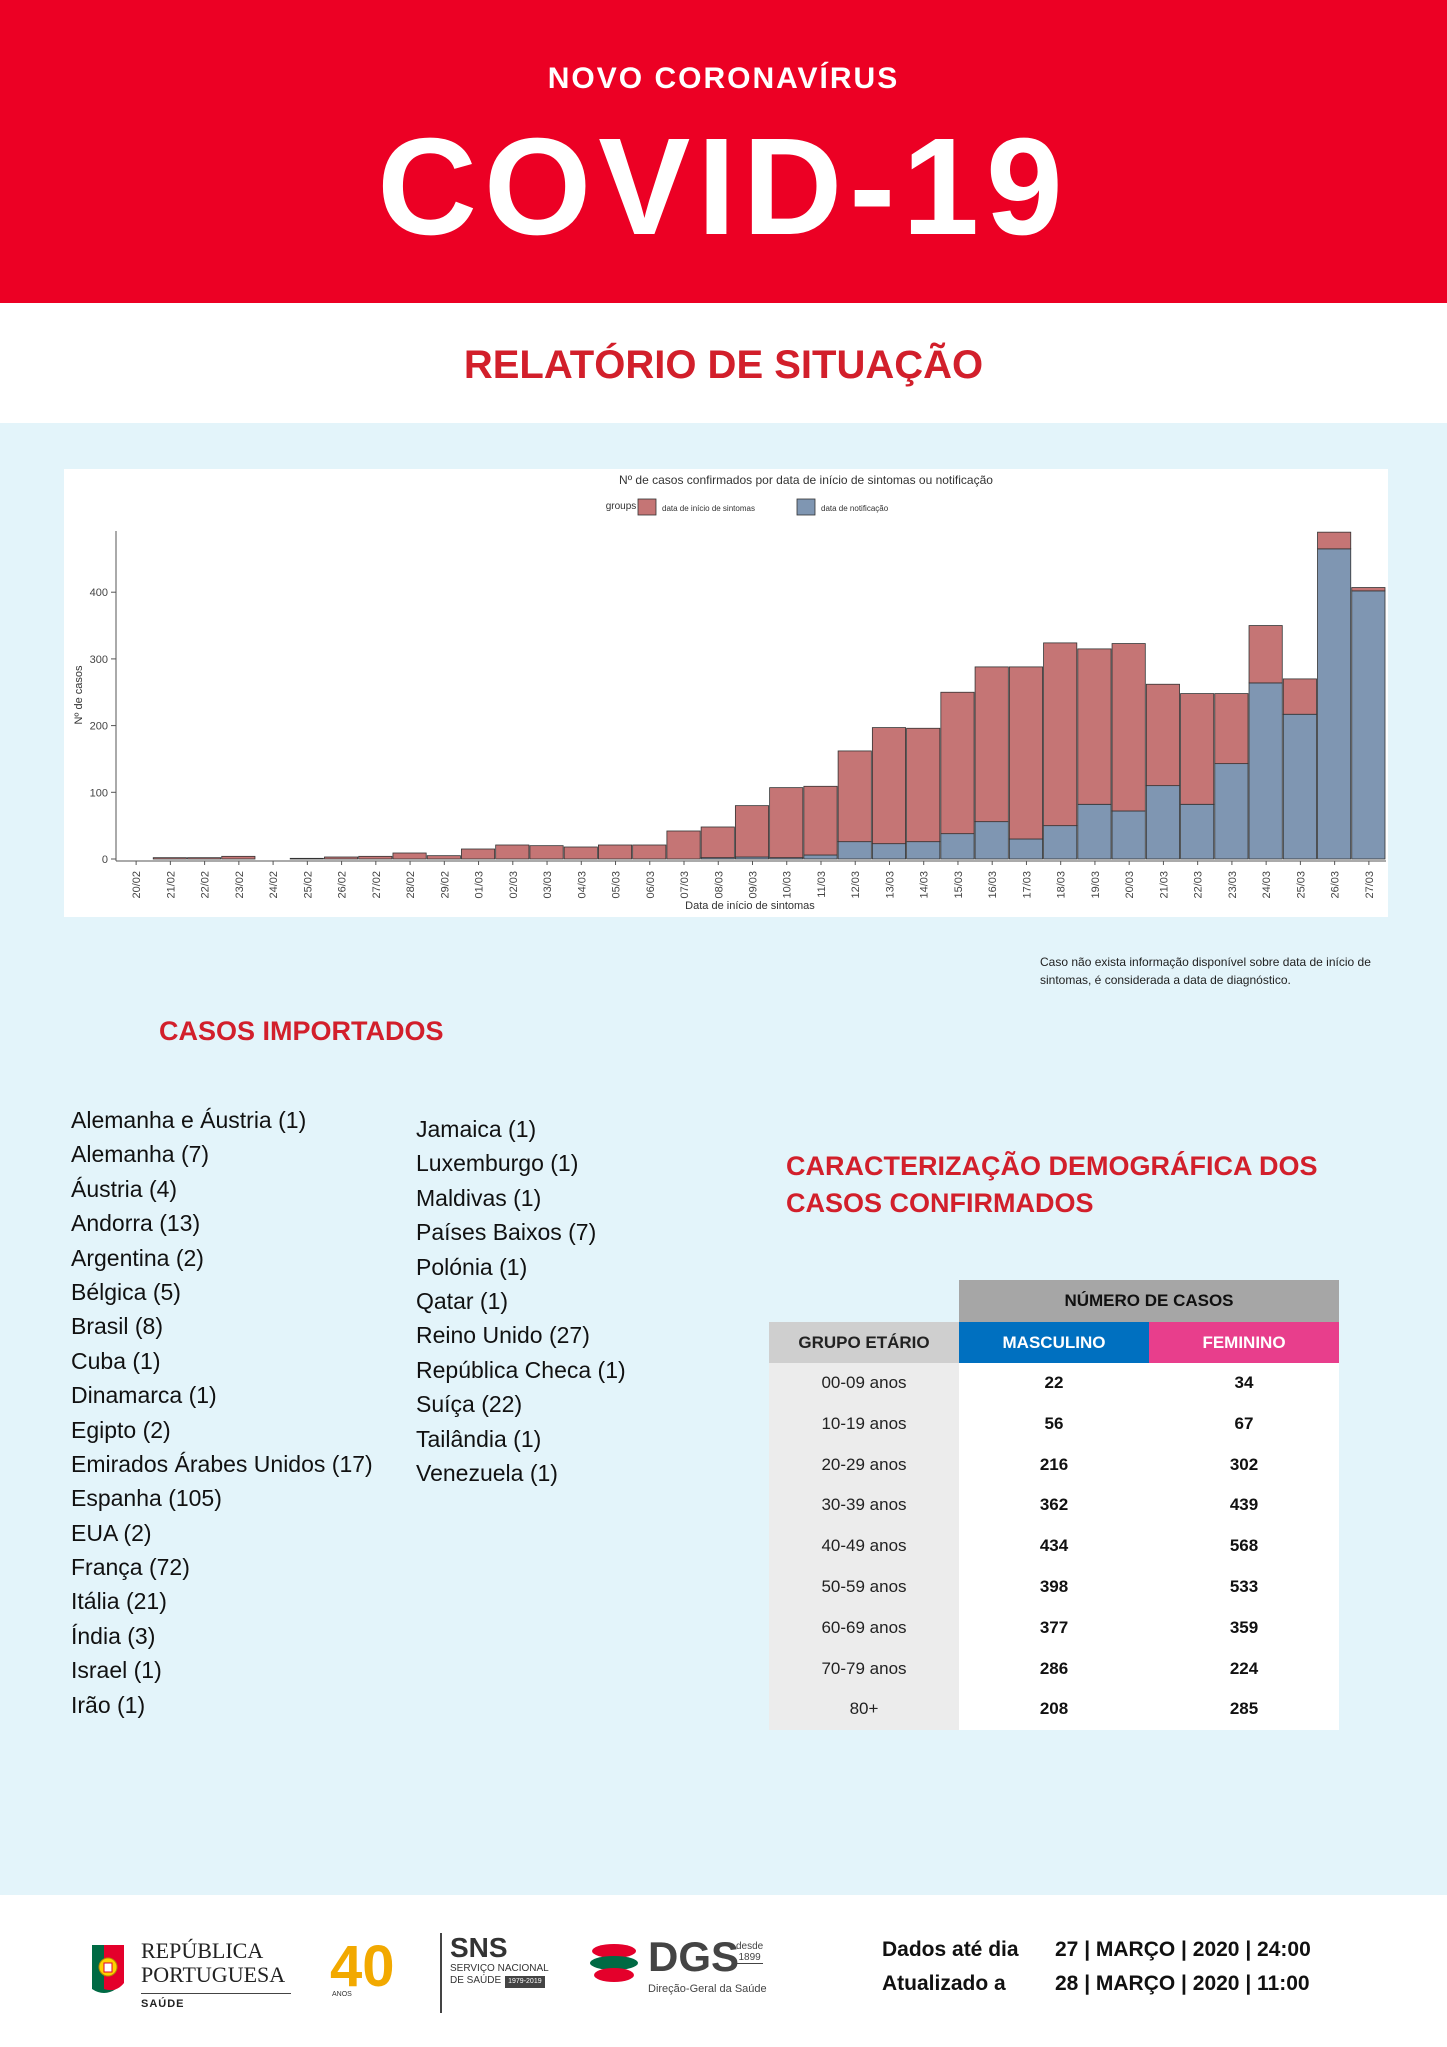  Describe the element at coordinates (1244, 1342) in the screenshot. I see `header-female: FEMININO` at that location.